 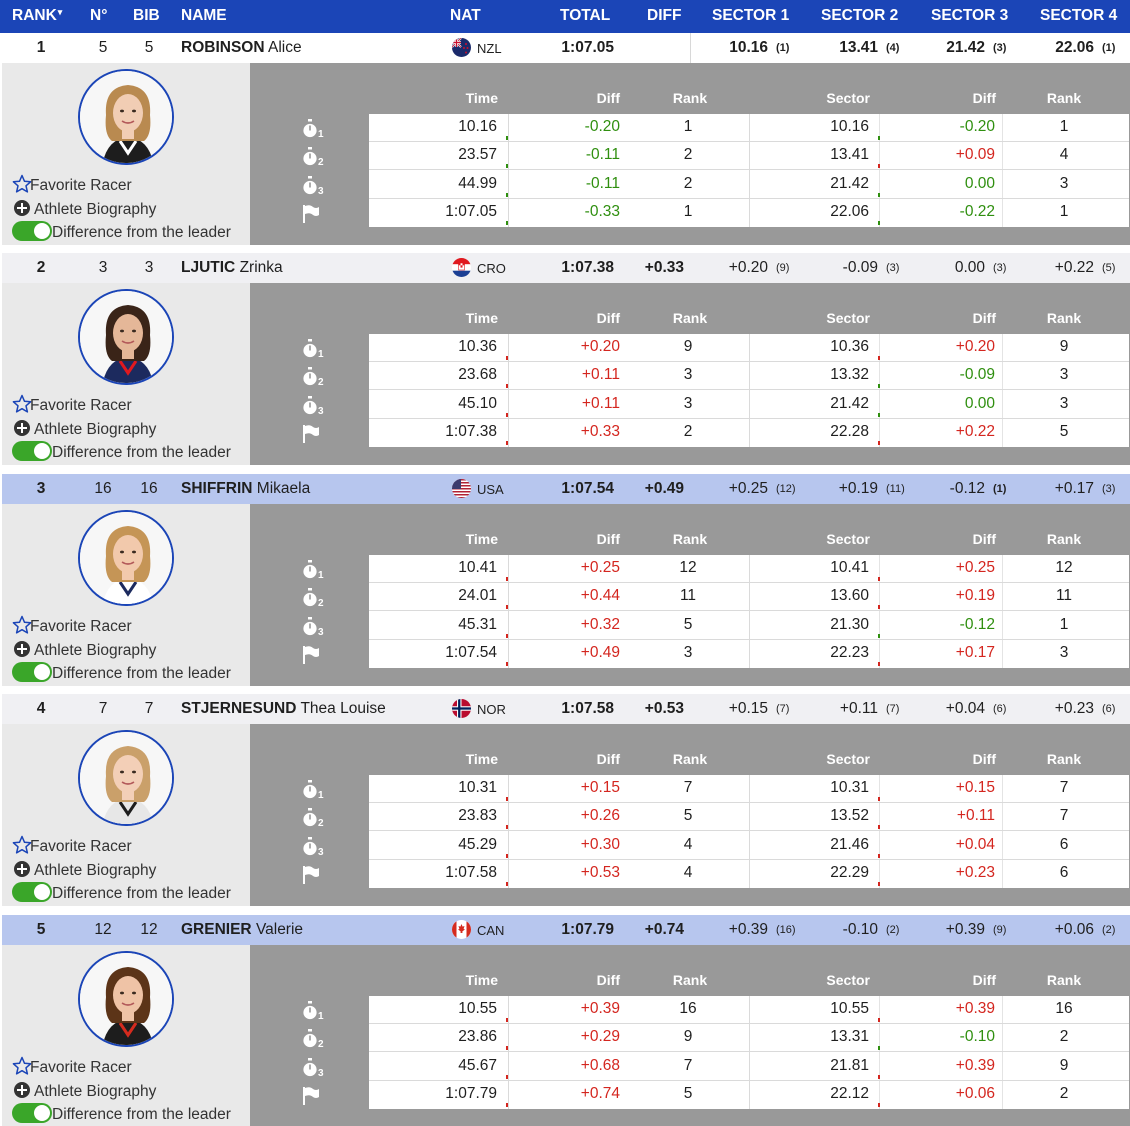 I want to click on sector4-rank: (3), so click(x=1109, y=489).